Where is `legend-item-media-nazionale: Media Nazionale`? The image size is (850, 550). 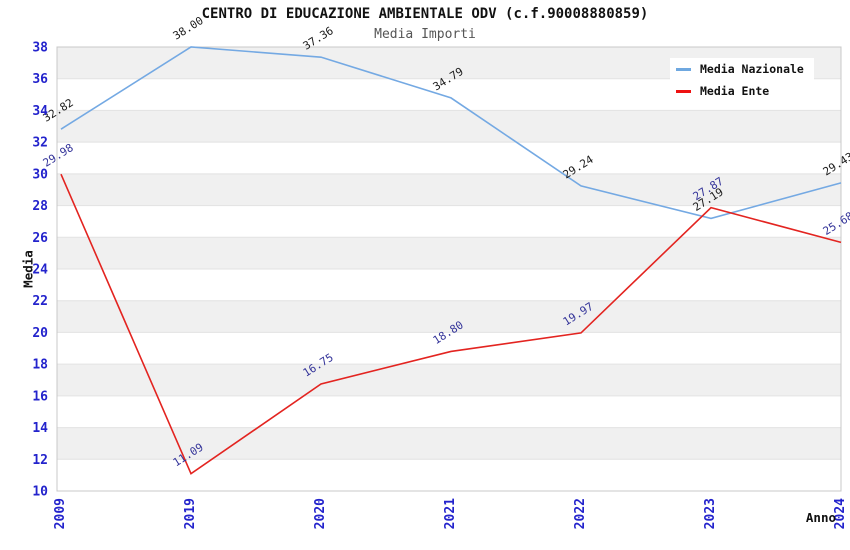 legend-item-media-nazionale: Media Nazionale is located at coordinates (742, 69).